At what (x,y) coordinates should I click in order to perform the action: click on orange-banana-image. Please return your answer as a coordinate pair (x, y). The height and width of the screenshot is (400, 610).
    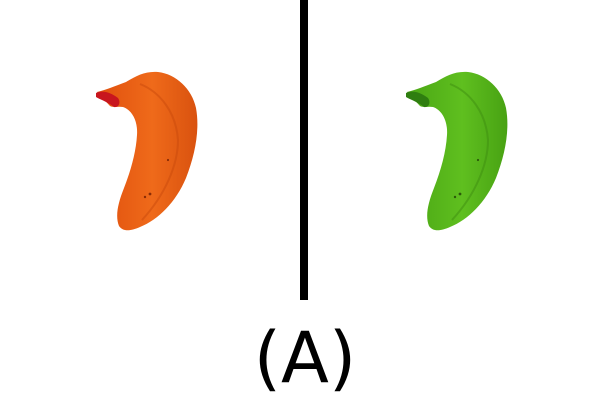
    Looking at the image, I should click on (147, 151).